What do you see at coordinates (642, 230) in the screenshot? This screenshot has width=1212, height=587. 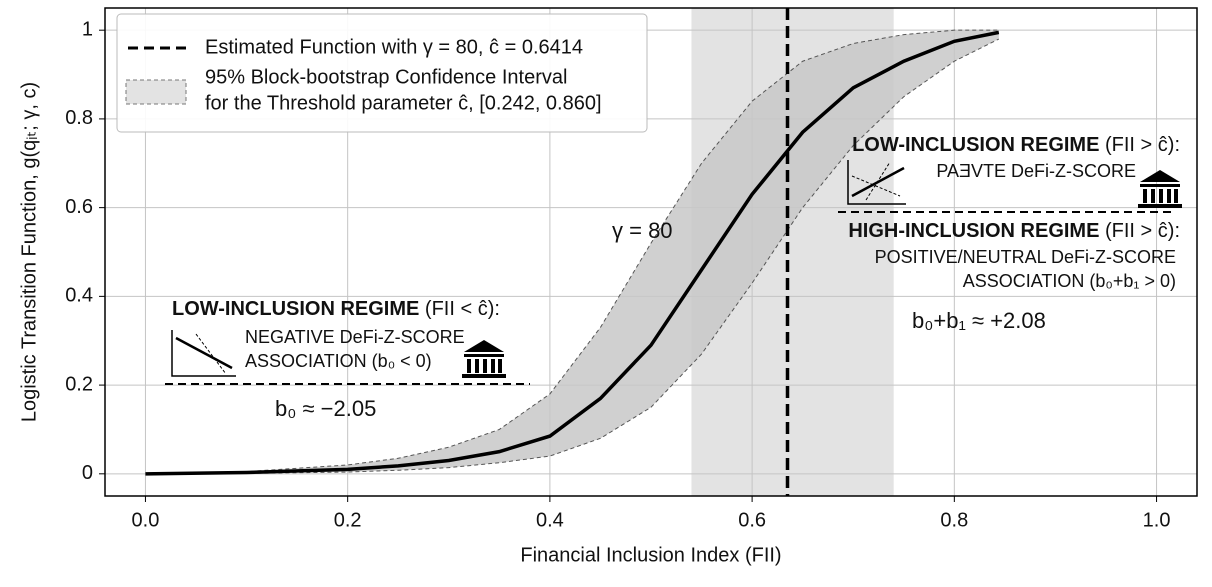 I see `annotation: γ = 80` at bounding box center [642, 230].